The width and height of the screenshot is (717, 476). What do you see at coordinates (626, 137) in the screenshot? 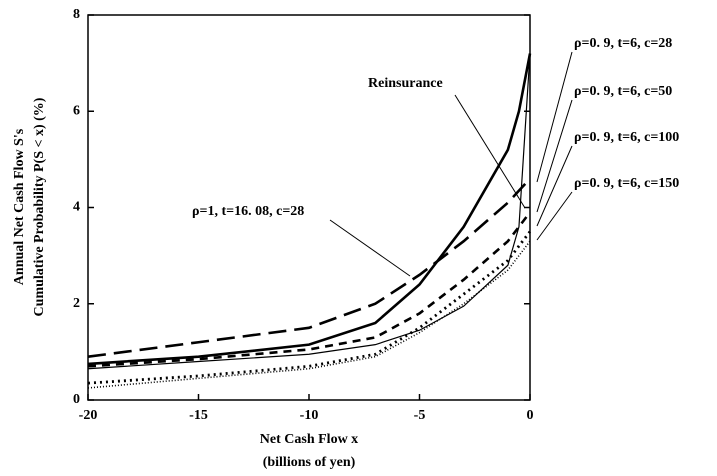
I see `series-label: ρ=0. 9, t=6, c=100` at bounding box center [626, 137].